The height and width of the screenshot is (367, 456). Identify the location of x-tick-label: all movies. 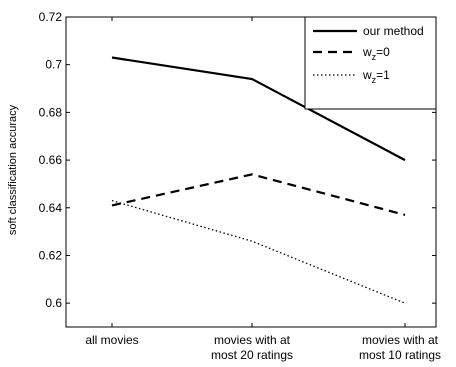
(111, 340).